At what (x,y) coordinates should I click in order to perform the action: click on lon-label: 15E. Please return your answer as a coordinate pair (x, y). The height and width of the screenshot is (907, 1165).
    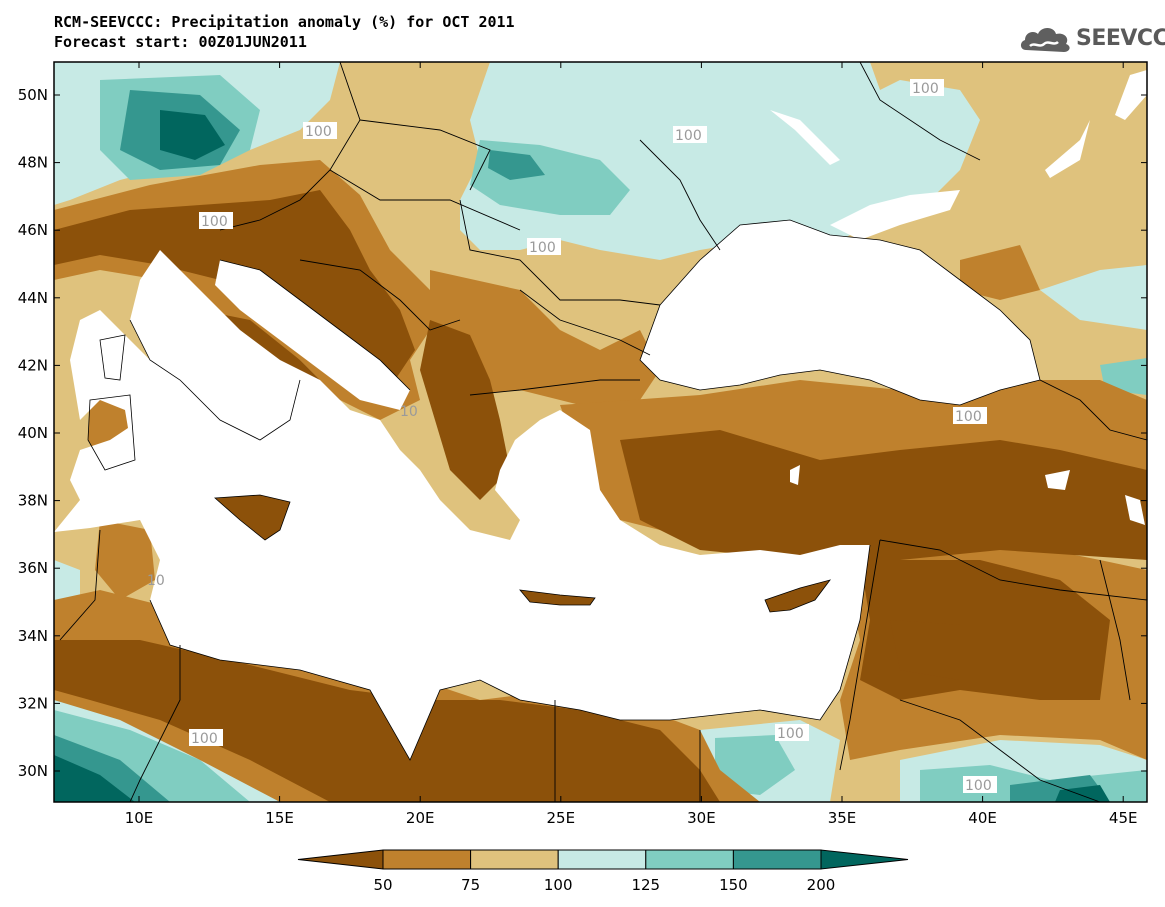
    Looking at the image, I should click on (279, 818).